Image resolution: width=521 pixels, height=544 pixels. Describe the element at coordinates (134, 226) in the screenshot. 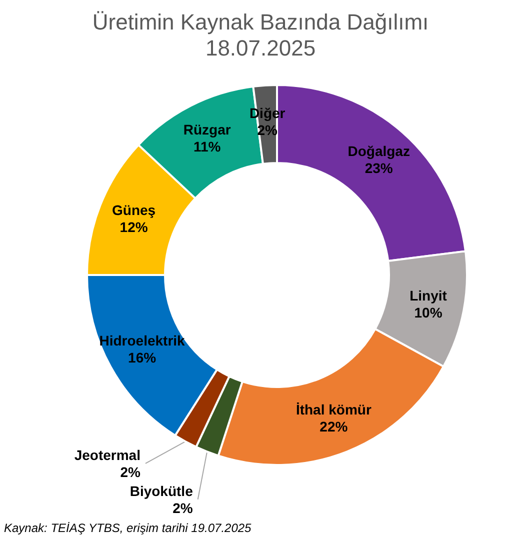

I see `data-label: 12%` at that location.